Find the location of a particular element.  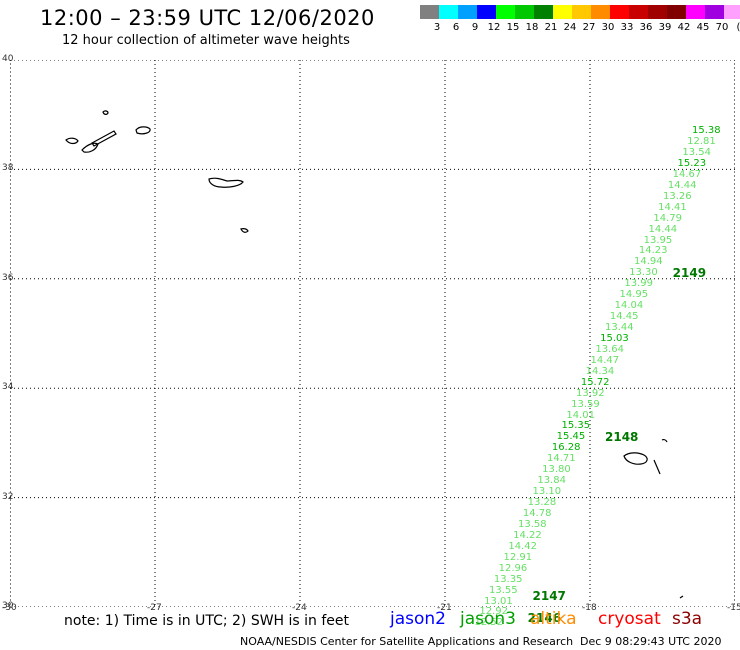

lon-tick-label: -24 is located at coordinates (299, 608).